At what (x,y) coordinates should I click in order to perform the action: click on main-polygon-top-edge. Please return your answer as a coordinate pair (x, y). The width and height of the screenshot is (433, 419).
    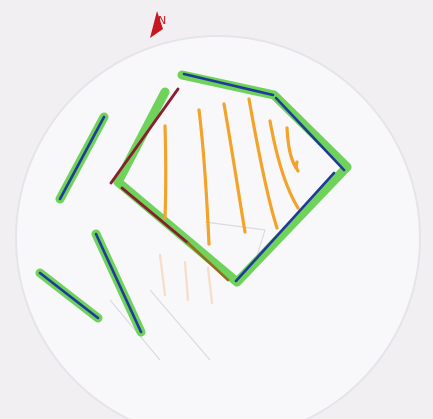
    Looking at the image, I should click on (228, 84).